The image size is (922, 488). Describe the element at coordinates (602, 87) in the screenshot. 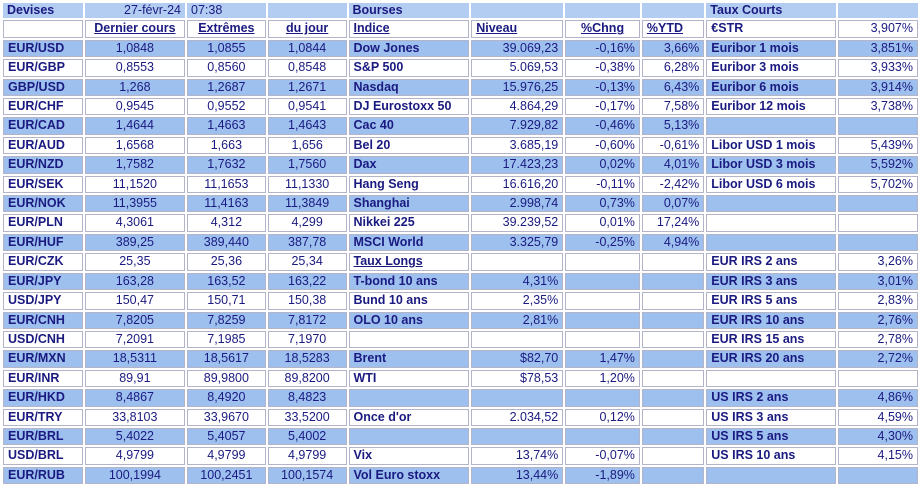

I see `pct-change: -0,13%` at that location.